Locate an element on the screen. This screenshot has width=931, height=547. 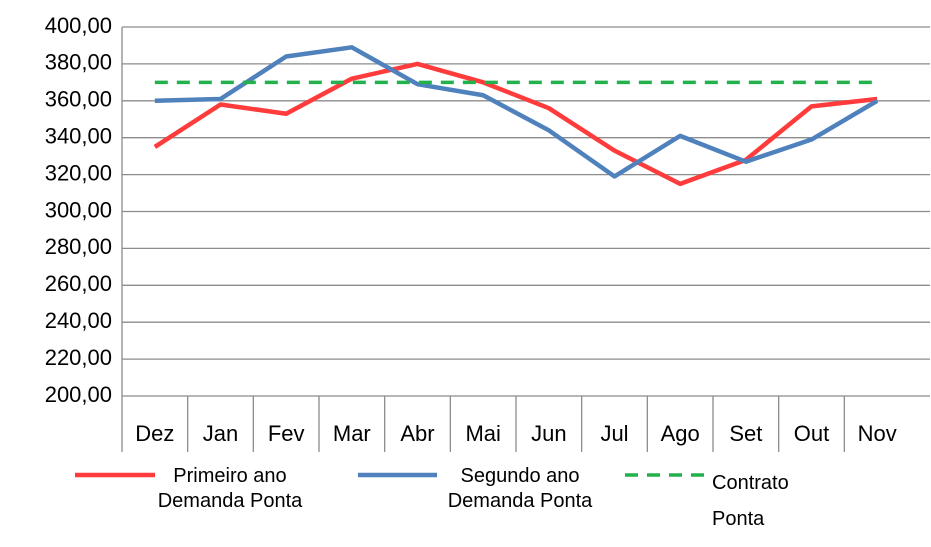
legend-label: Primeiro ano Demanda Ponta is located at coordinates (230, 488).